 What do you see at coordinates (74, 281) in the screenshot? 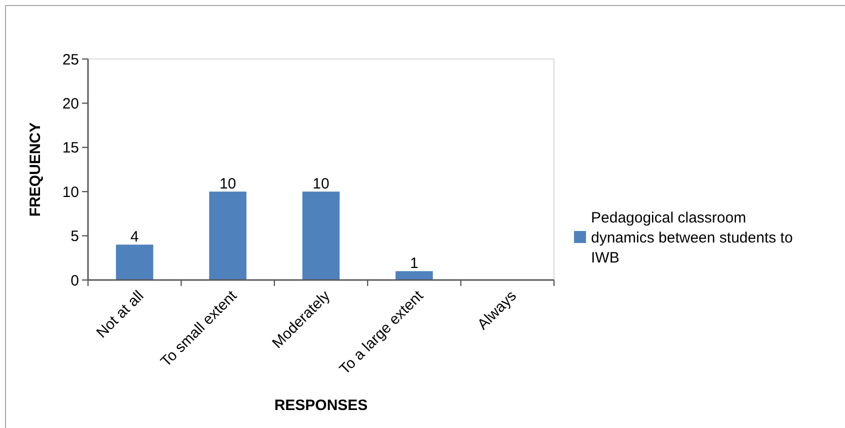
I see `y-tick-label: 0` at bounding box center [74, 281].